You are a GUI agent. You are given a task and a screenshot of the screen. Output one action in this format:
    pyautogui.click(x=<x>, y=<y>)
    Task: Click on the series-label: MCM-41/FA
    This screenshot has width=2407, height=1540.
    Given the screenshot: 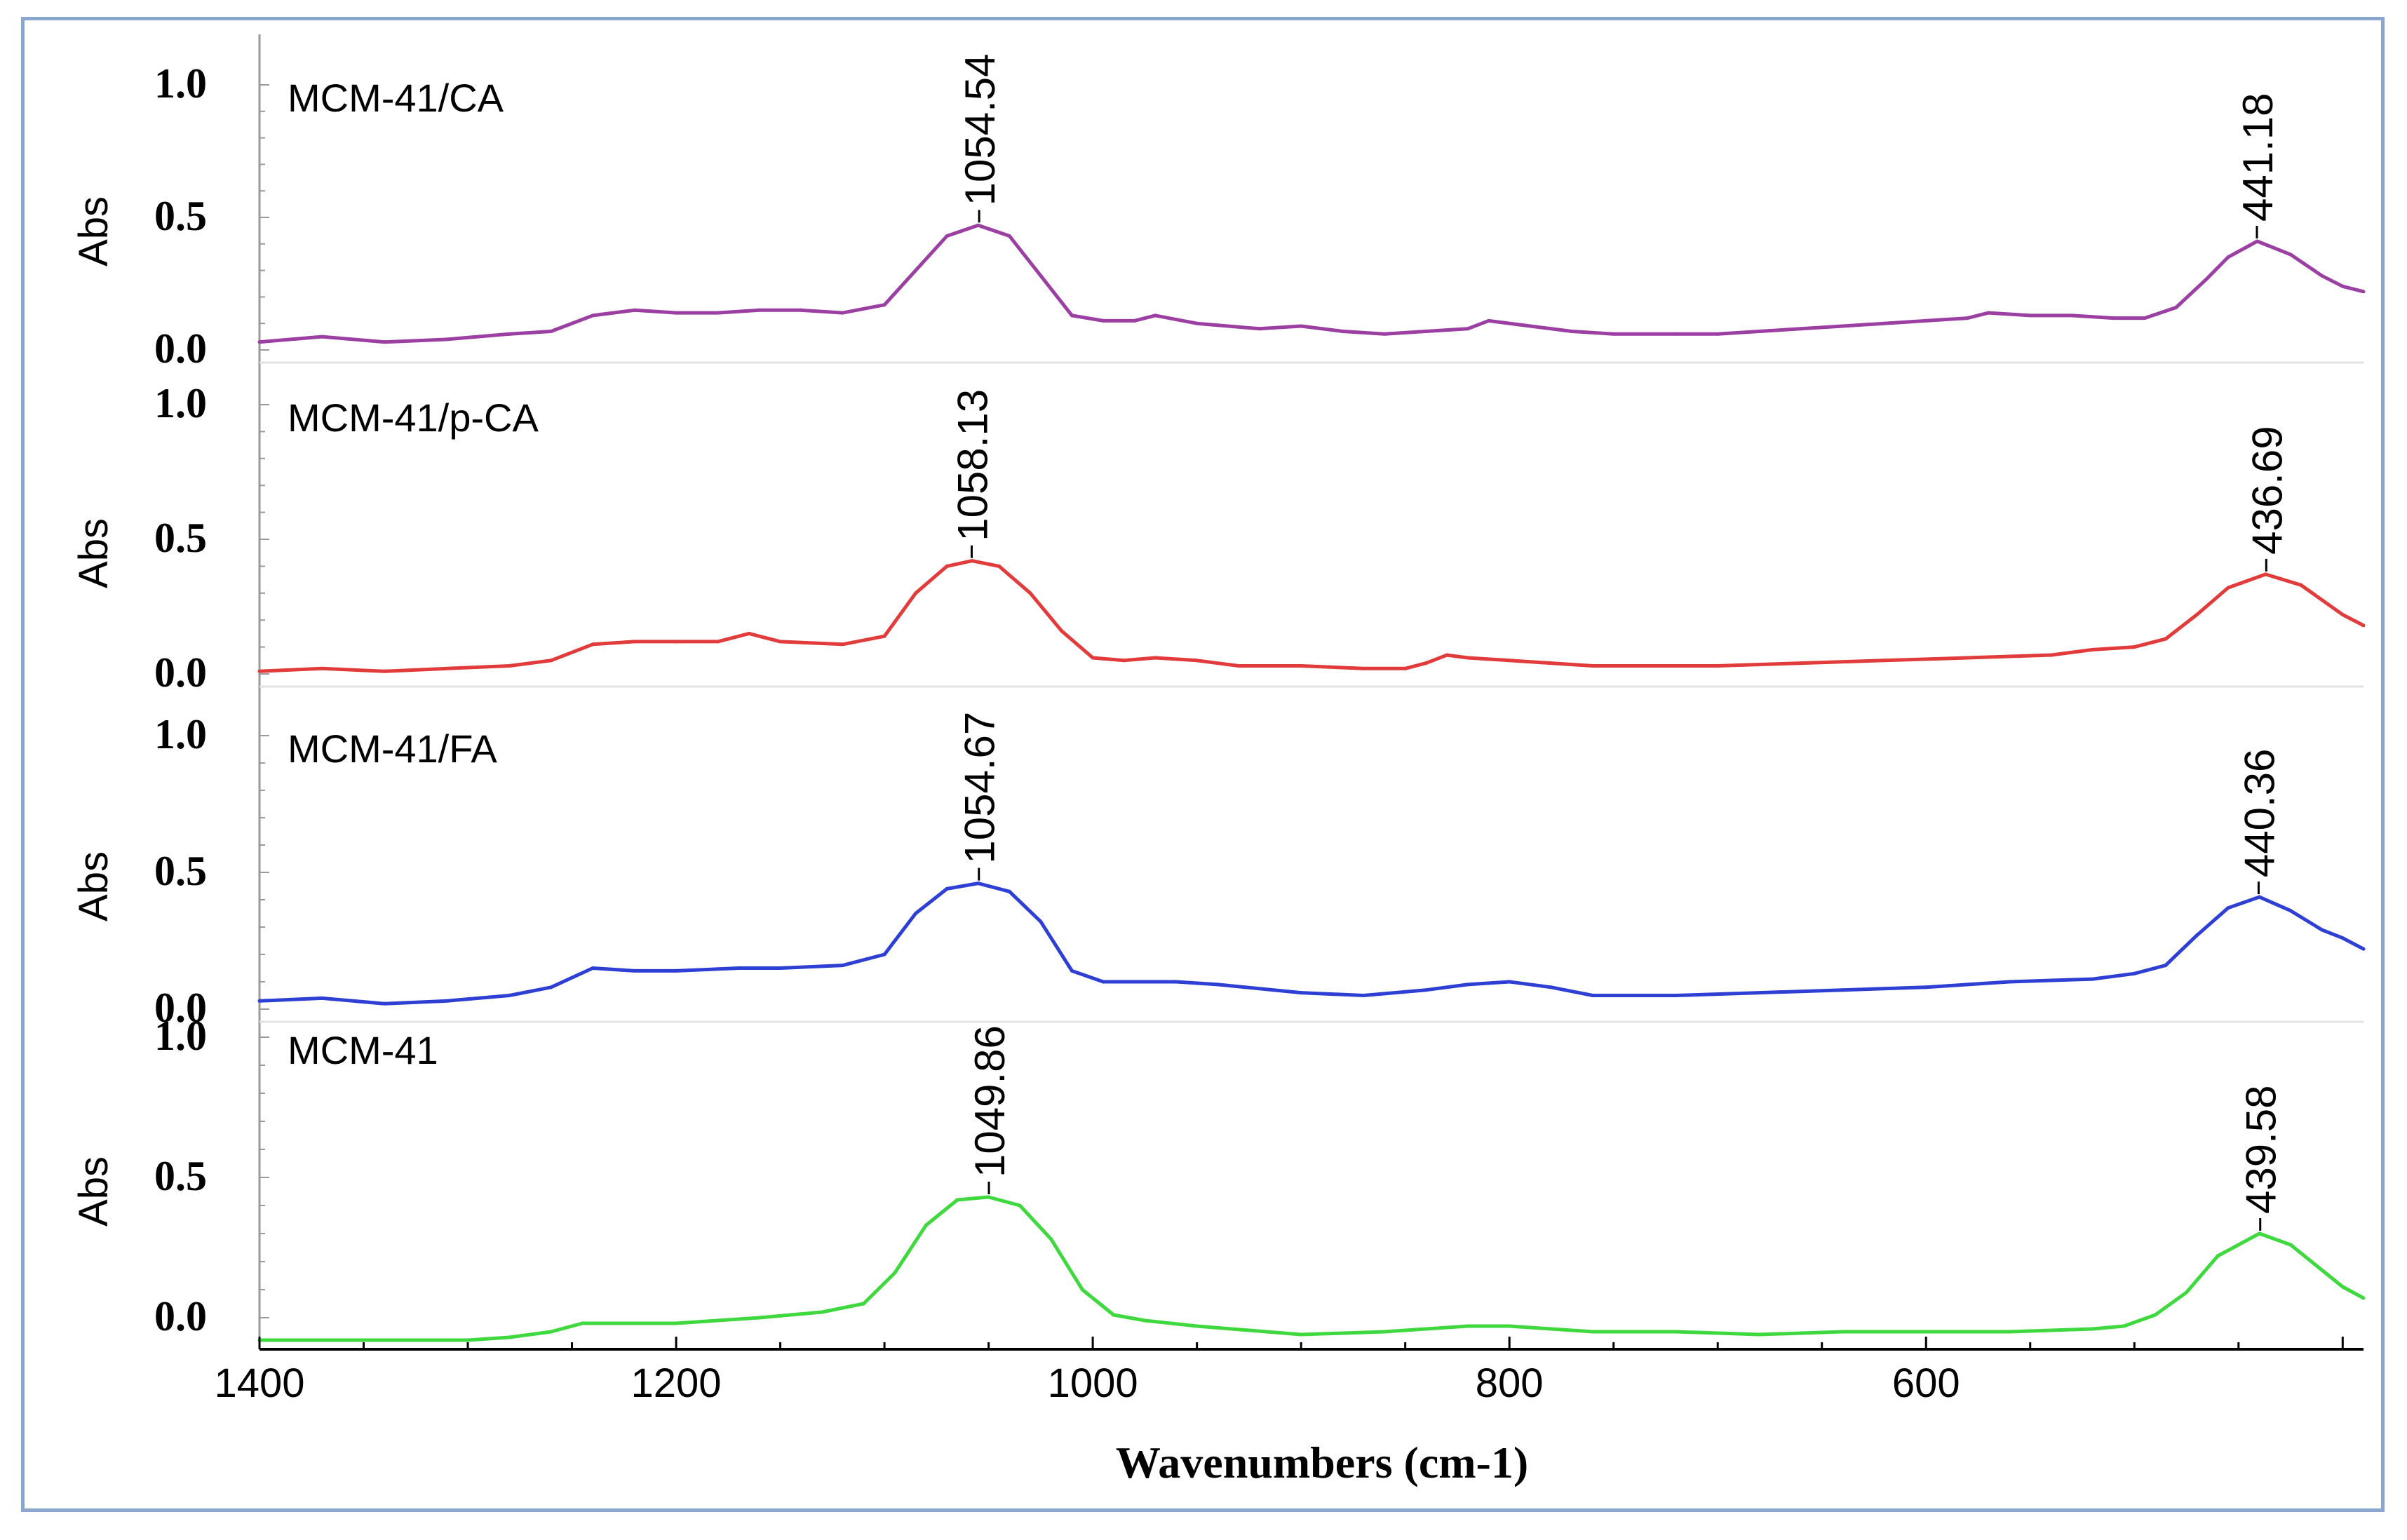 What is the action you would take?
    pyautogui.click(x=393, y=749)
    